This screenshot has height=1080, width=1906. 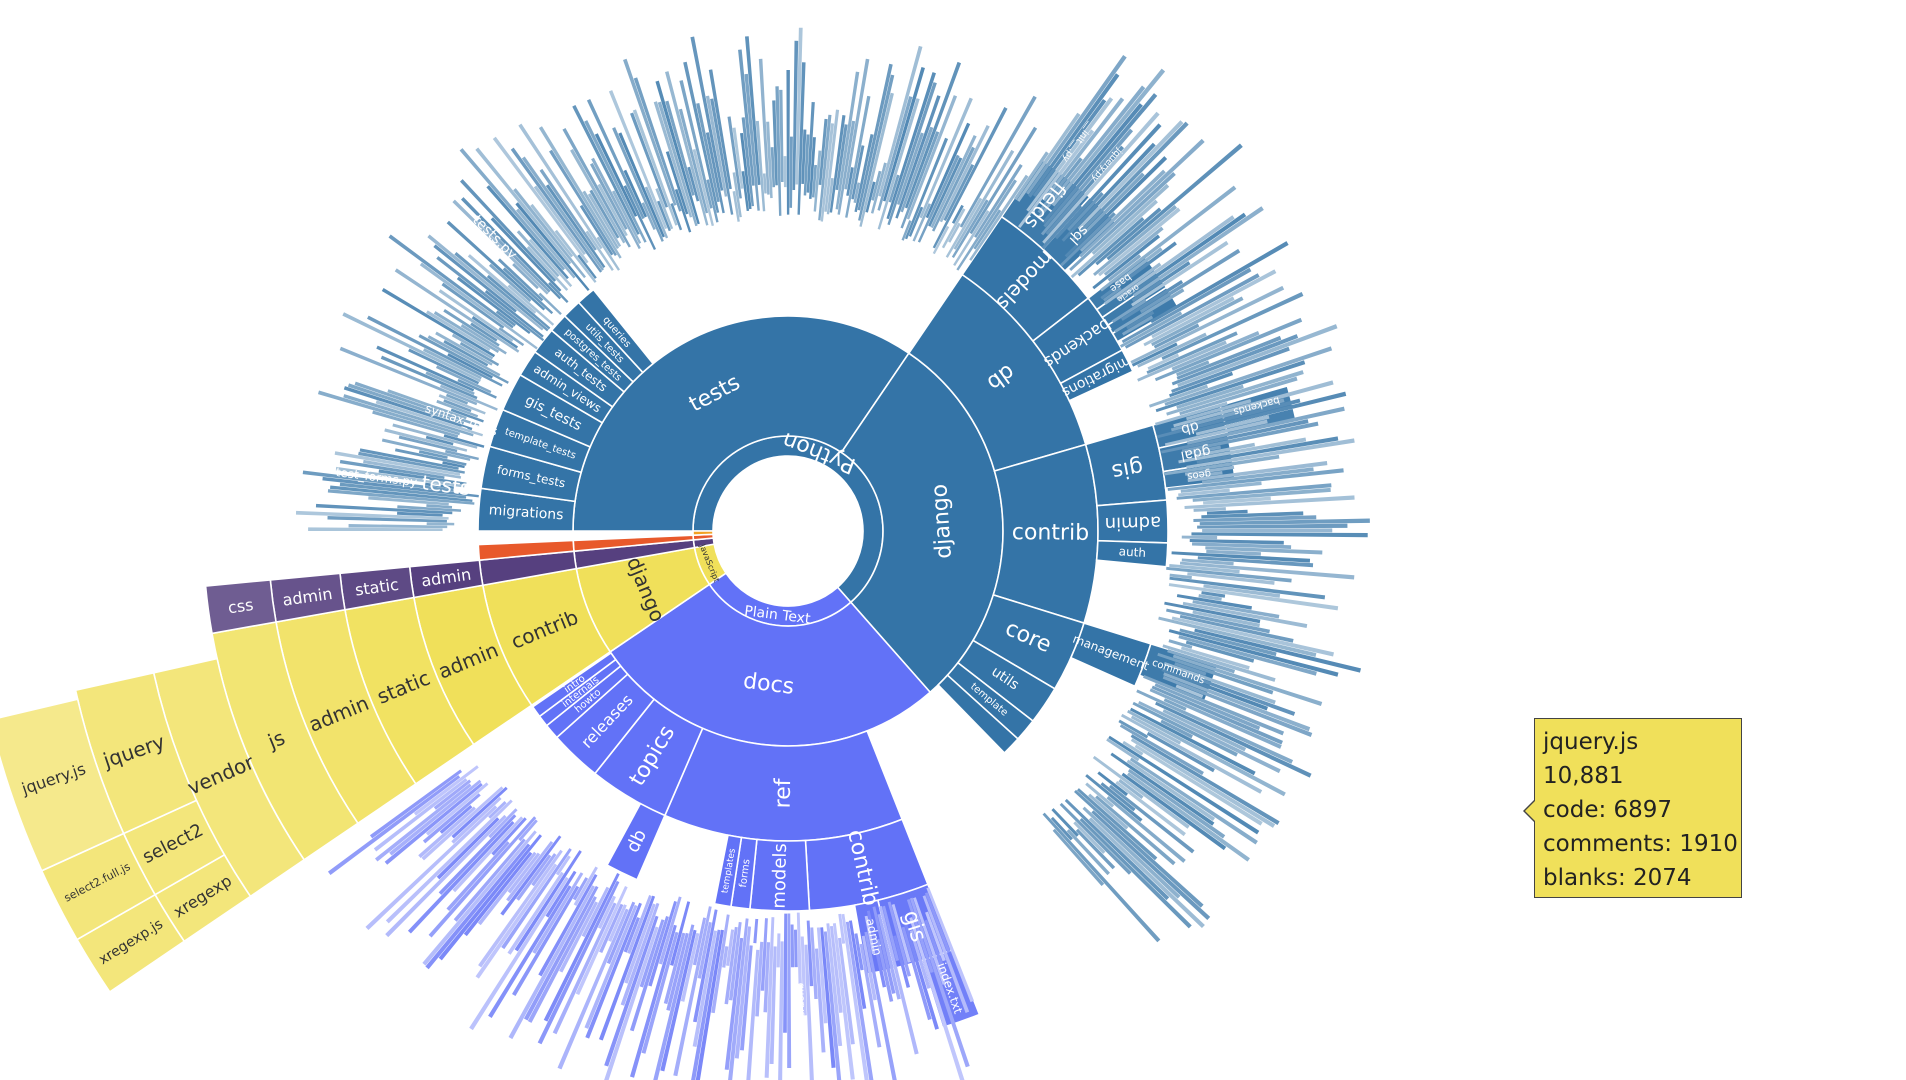 What do you see at coordinates (616, 331) in the screenshot?
I see `segment-queries` at bounding box center [616, 331].